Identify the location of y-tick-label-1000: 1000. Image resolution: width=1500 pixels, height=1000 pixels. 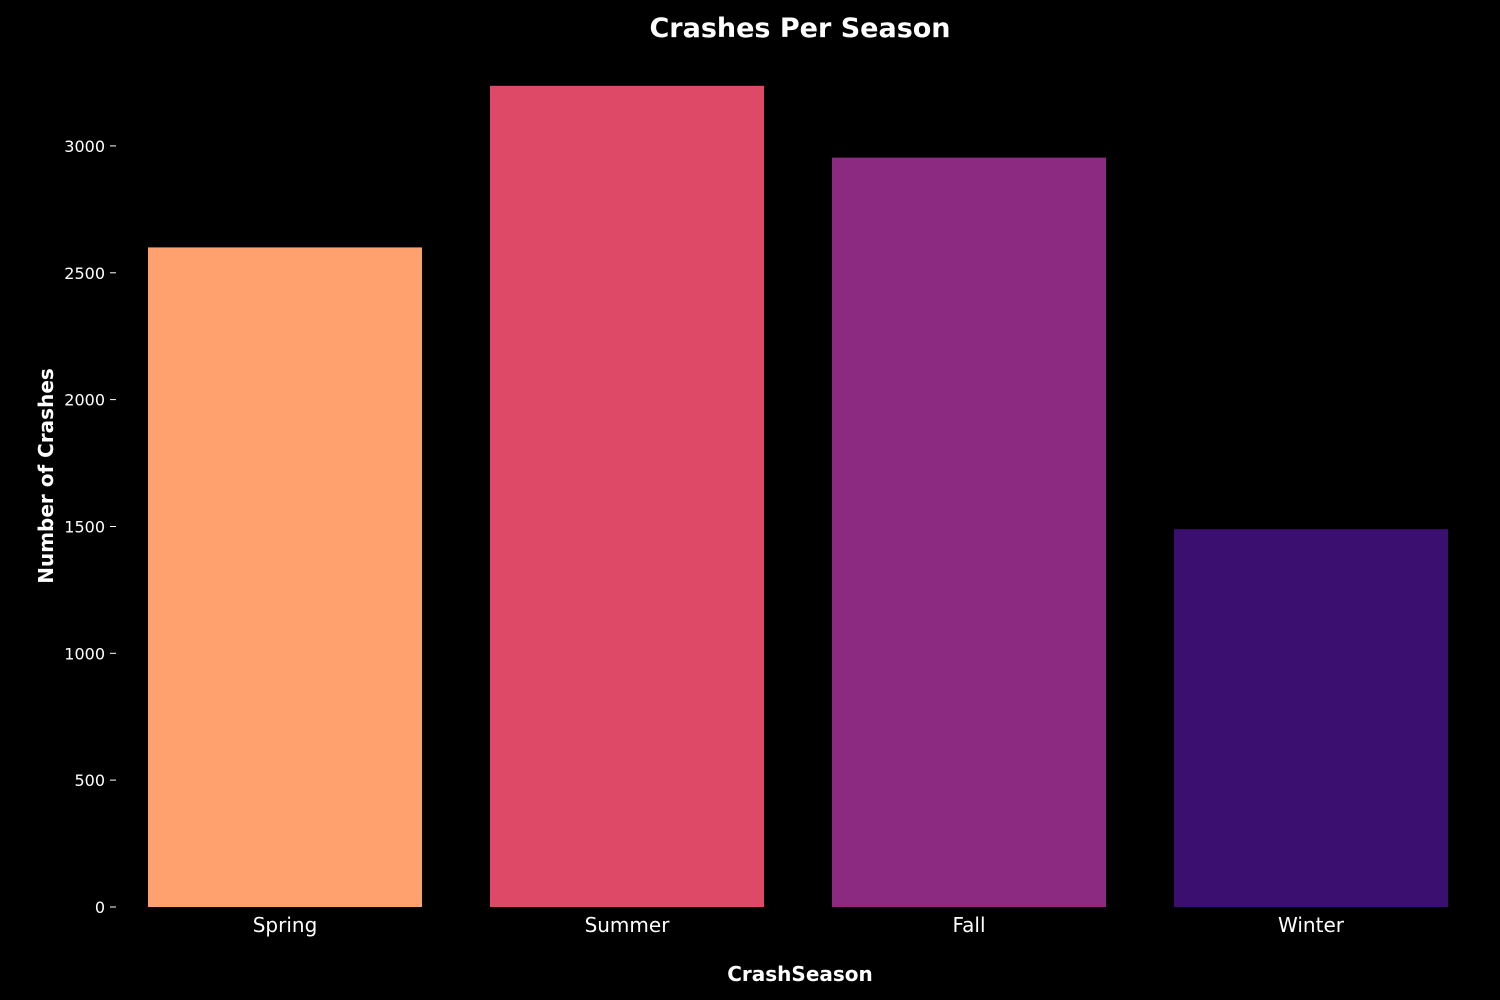
(84, 653).